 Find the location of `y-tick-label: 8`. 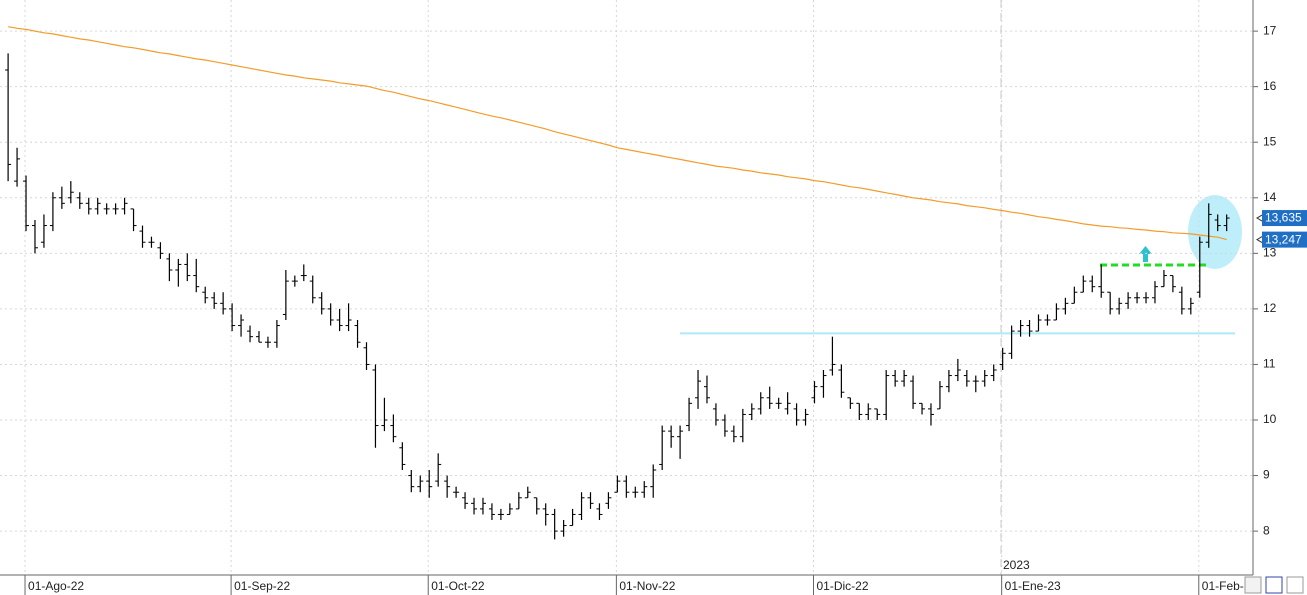

y-tick-label: 8 is located at coordinates (1266, 530).